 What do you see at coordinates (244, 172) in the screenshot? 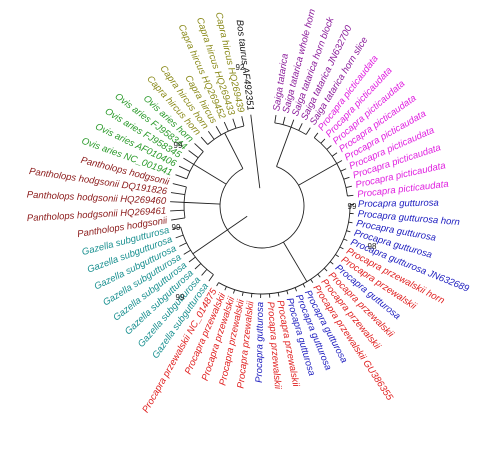
I see `root-branch` at bounding box center [244, 172].